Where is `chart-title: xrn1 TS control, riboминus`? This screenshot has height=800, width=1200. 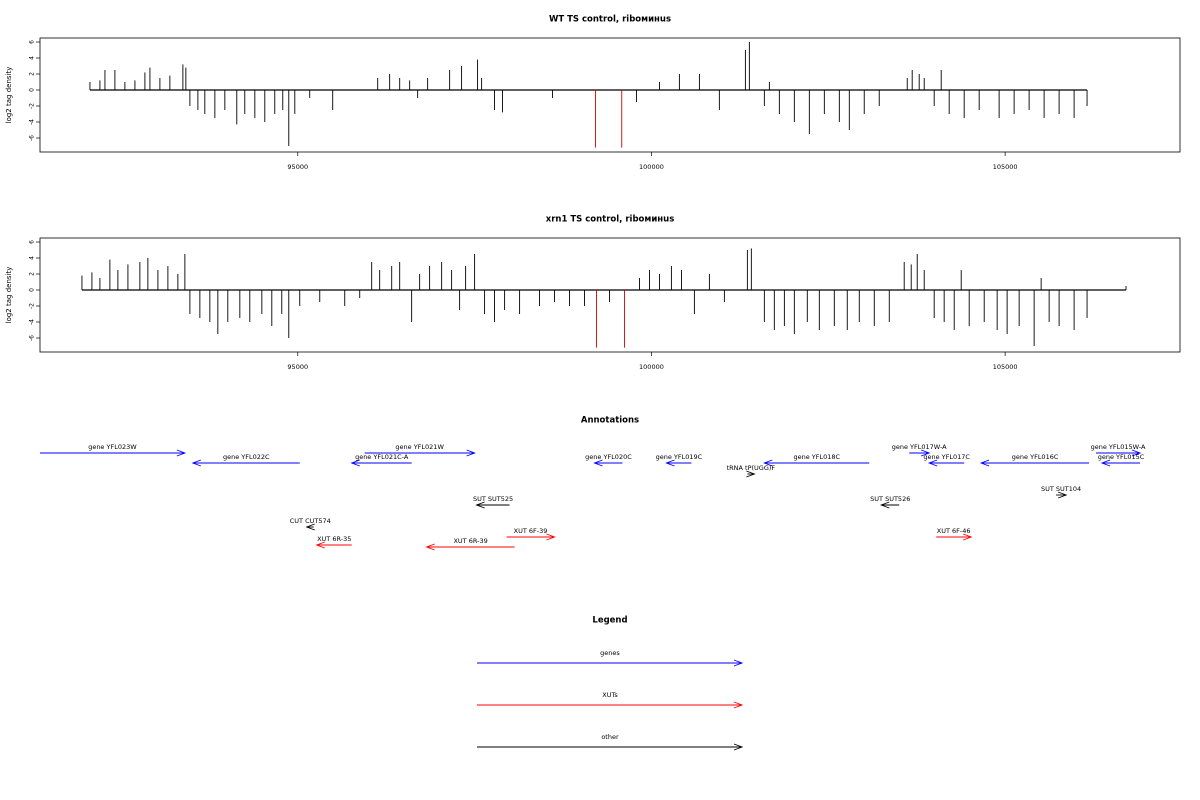
chart-title: xrn1 TS control, riboминus is located at coordinates (610, 220).